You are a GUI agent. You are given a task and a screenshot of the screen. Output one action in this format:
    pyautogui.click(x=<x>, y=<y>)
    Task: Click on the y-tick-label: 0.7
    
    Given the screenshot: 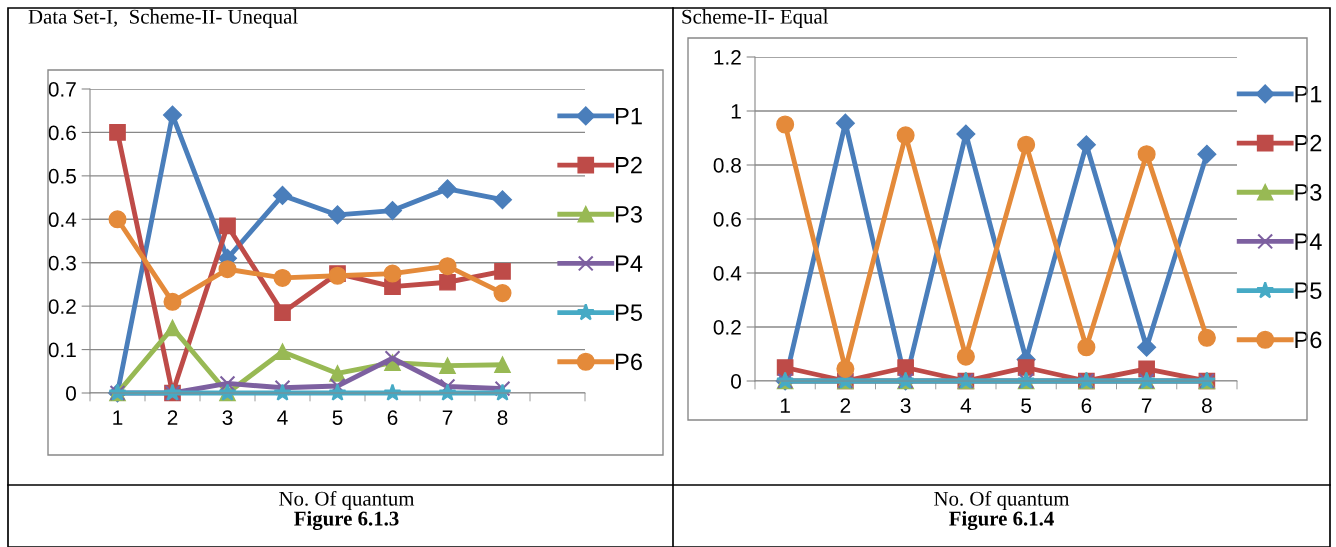 What is the action you would take?
    pyautogui.click(x=62, y=89)
    